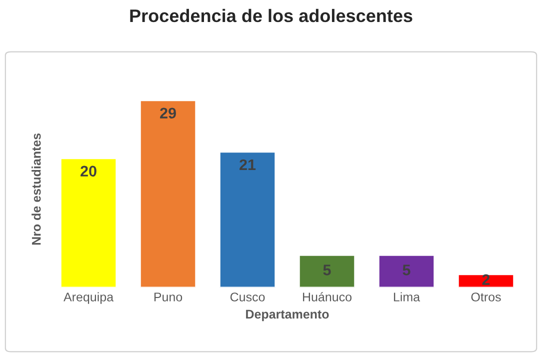 The image size is (542, 357). What do you see at coordinates (168, 113) in the screenshot?
I see `data-label: 29` at bounding box center [168, 113].